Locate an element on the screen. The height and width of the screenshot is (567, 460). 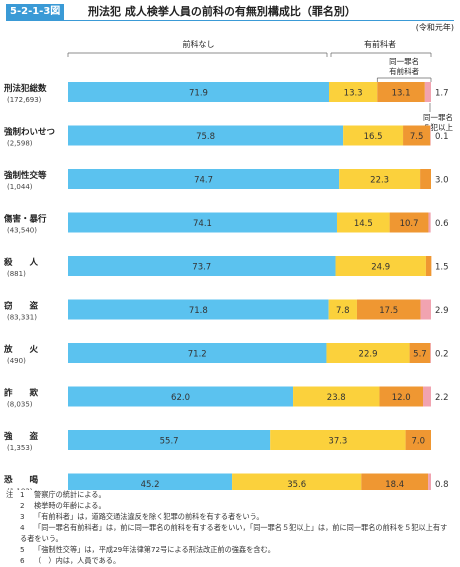
data-label: 2.2 is located at coordinates (442, 398).